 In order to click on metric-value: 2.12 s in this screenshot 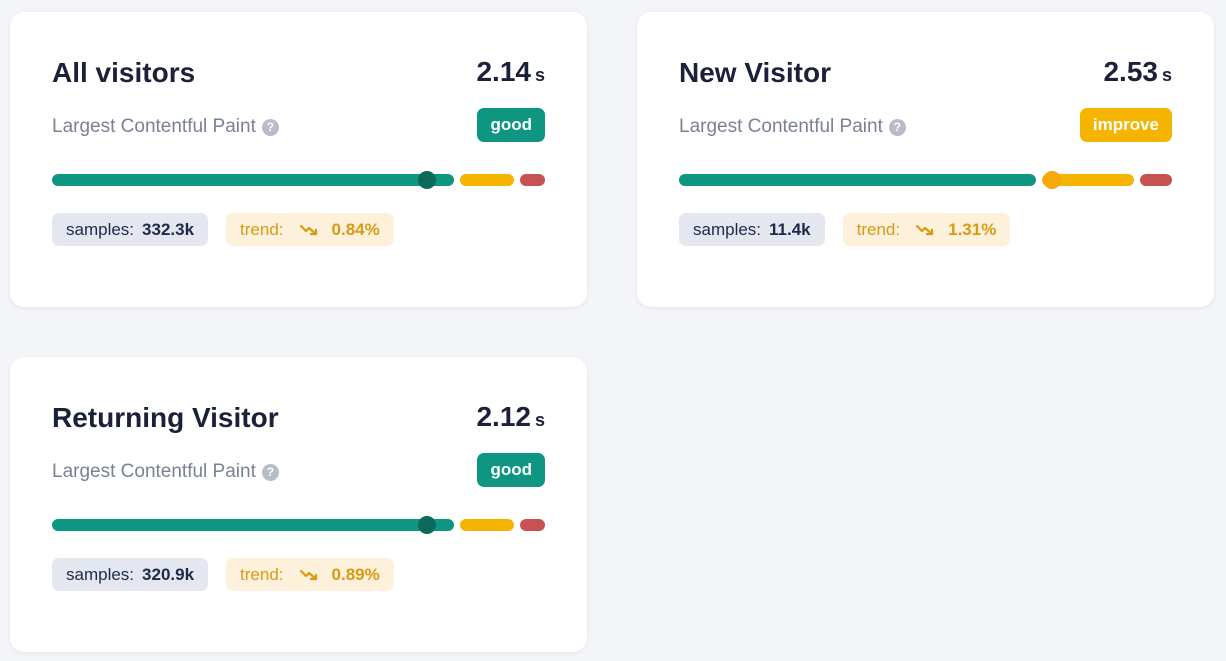, I will do `click(510, 417)`.